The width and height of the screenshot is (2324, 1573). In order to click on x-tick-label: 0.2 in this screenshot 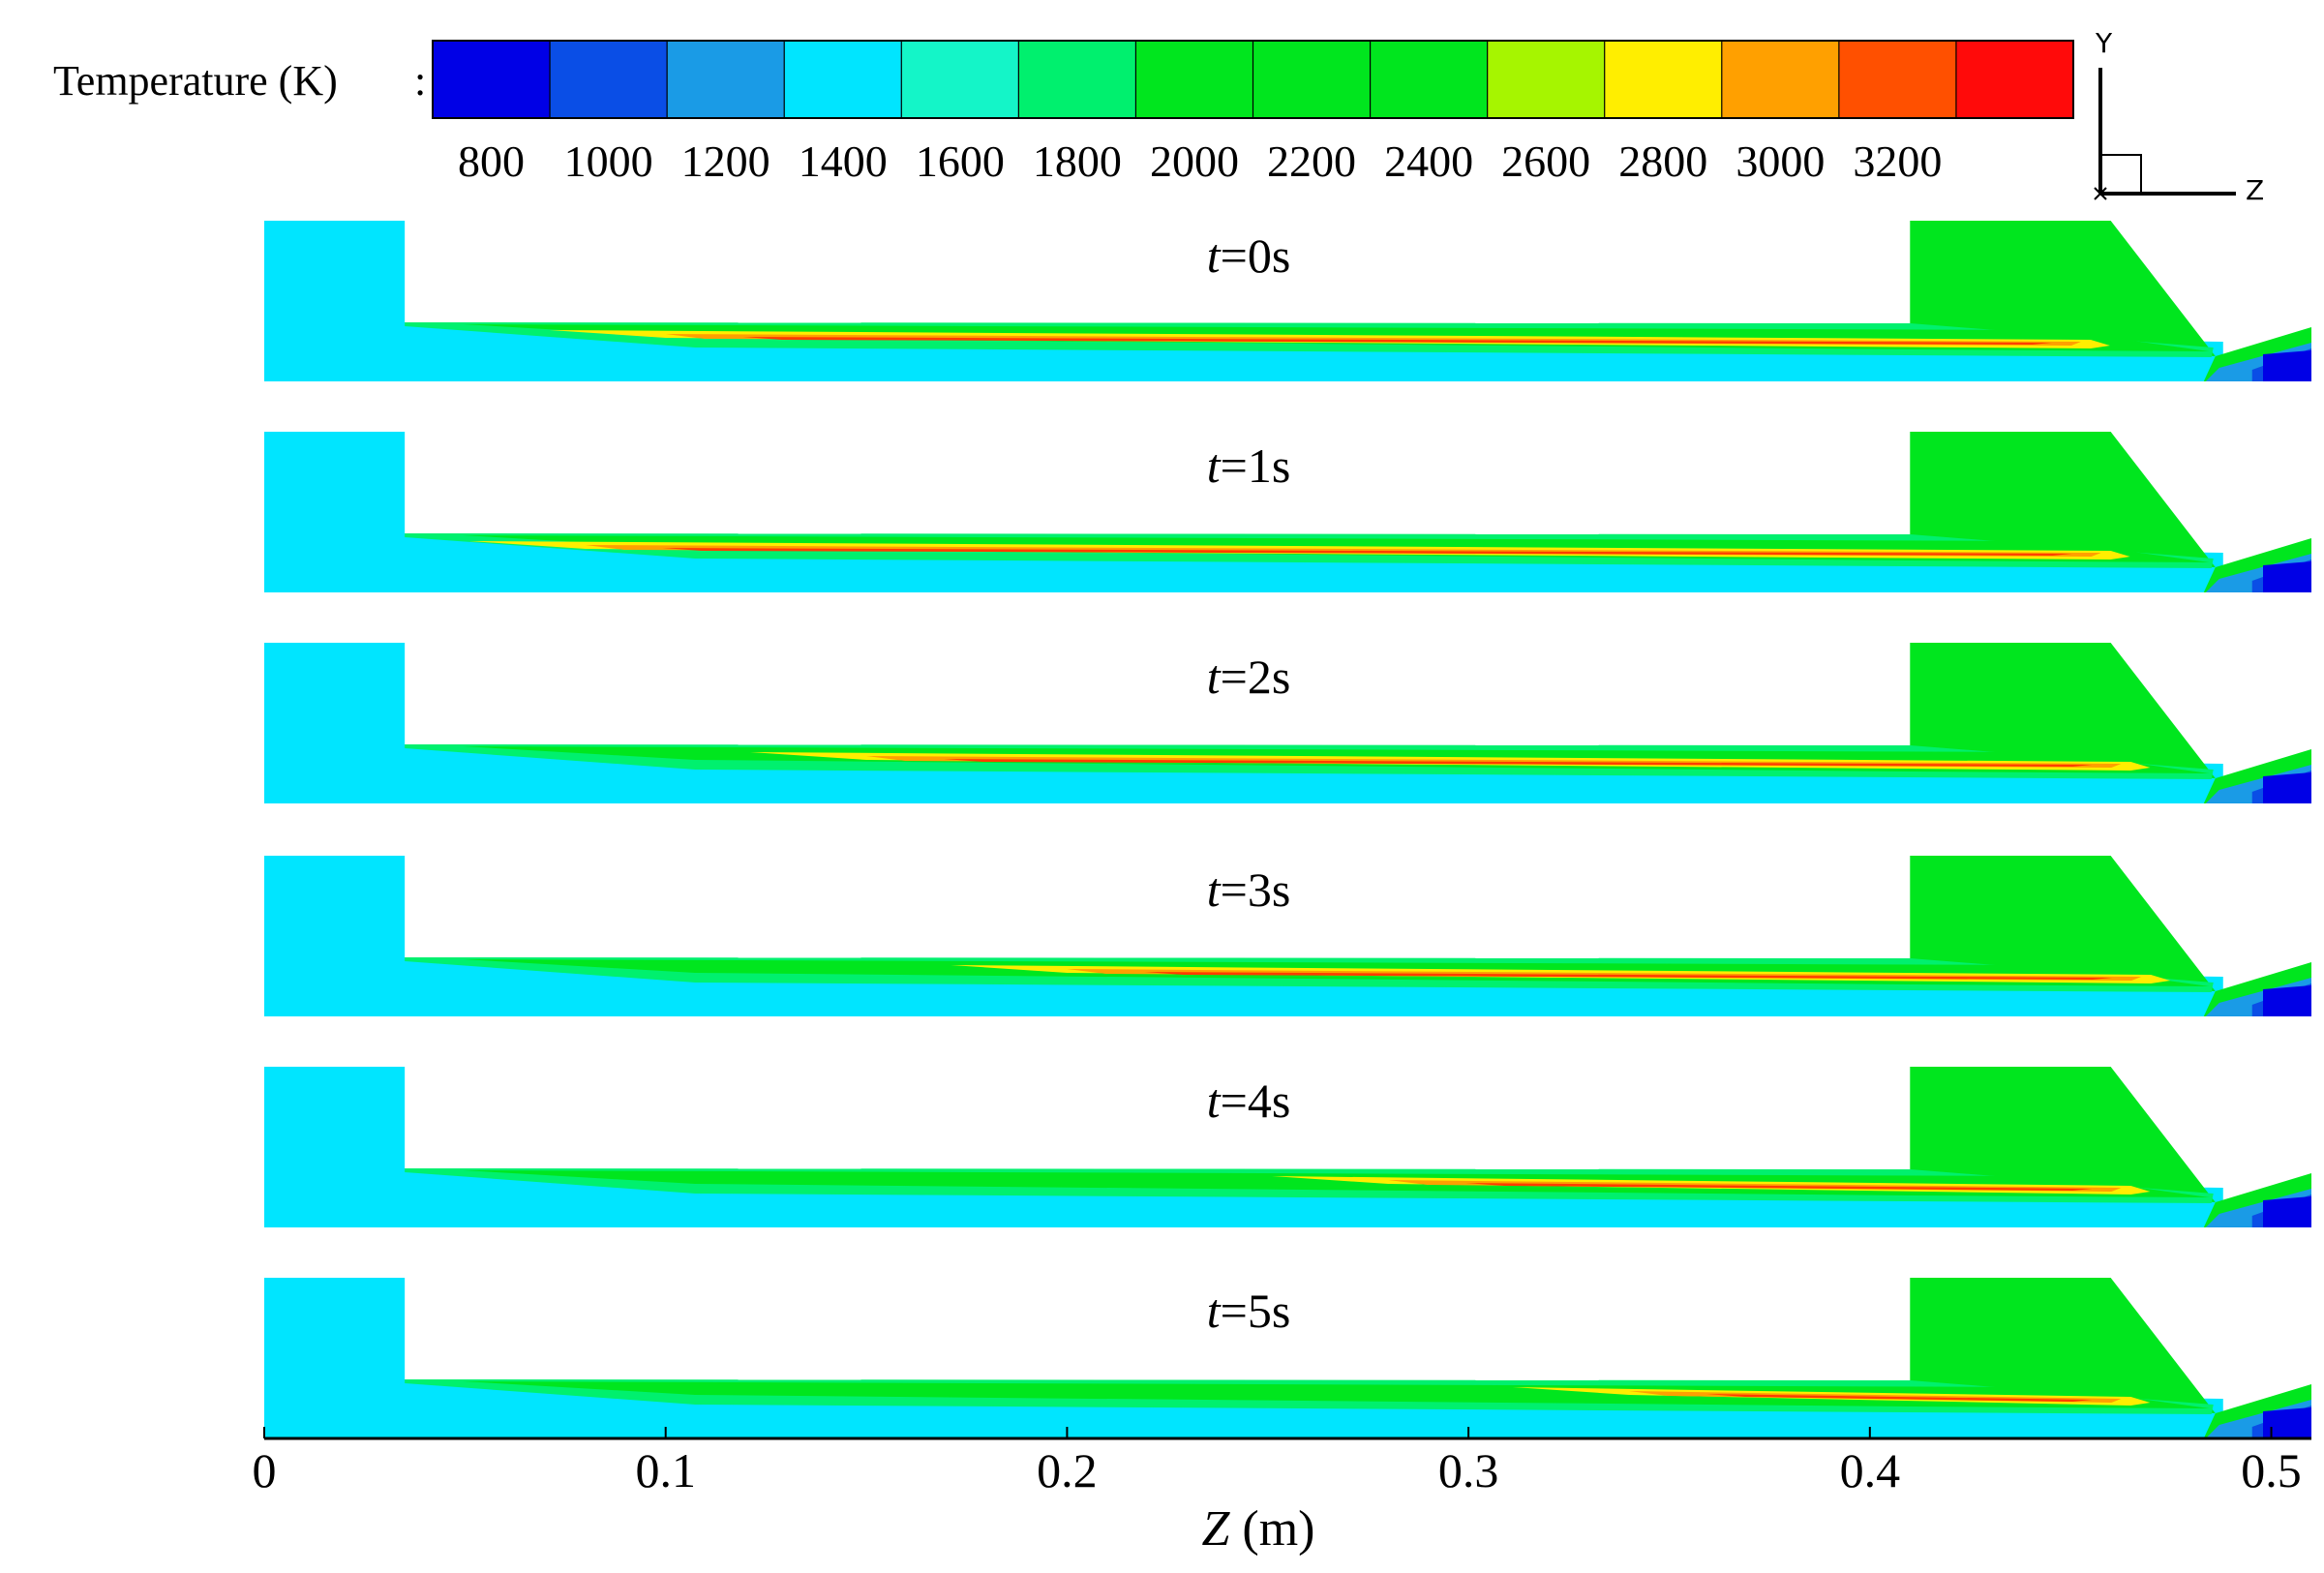, I will do `click(1067, 1470)`.